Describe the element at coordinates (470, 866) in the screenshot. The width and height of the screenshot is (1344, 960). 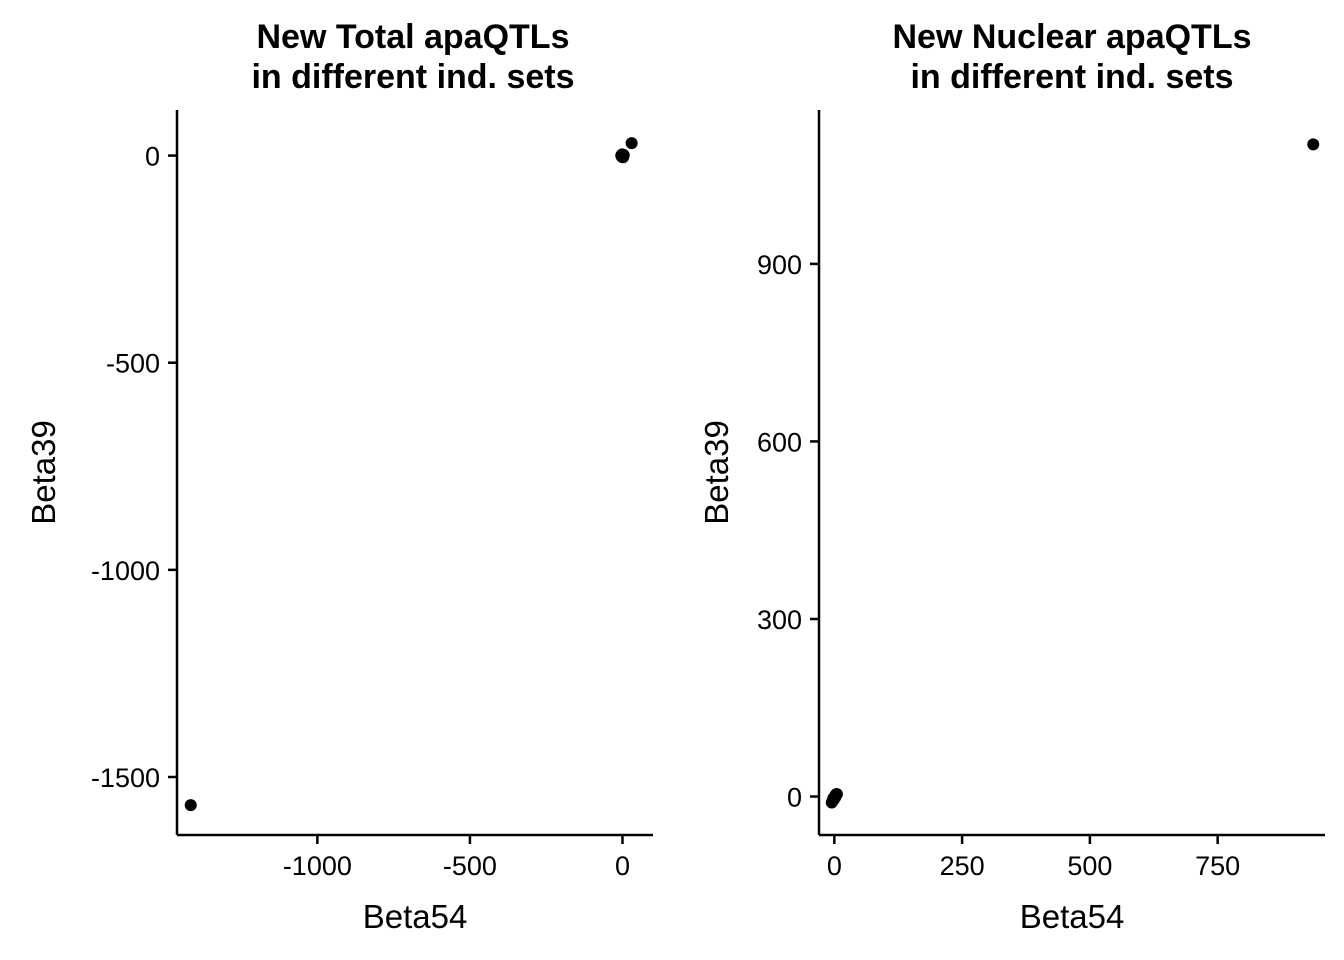
I see `x-tick-label: -500` at that location.